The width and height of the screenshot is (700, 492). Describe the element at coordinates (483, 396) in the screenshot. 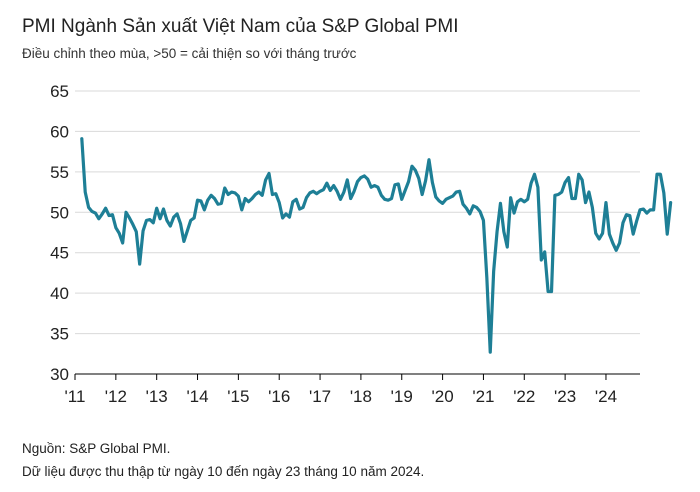

I see `x-tick-label-2021: '21` at that location.